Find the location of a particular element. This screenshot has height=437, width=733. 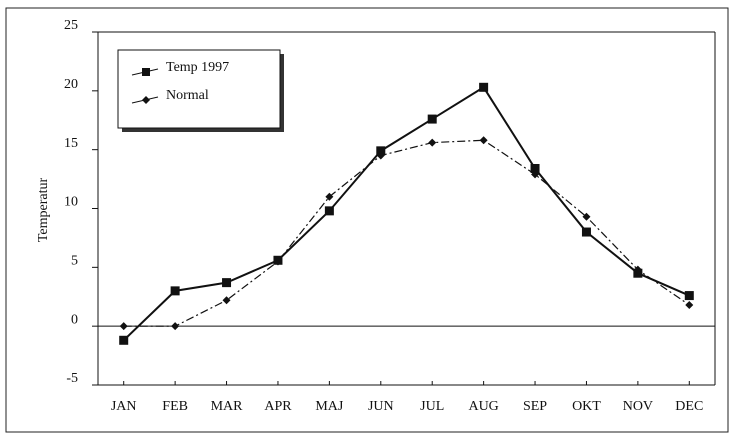

y-tick-label: 20 is located at coordinates (71, 84).